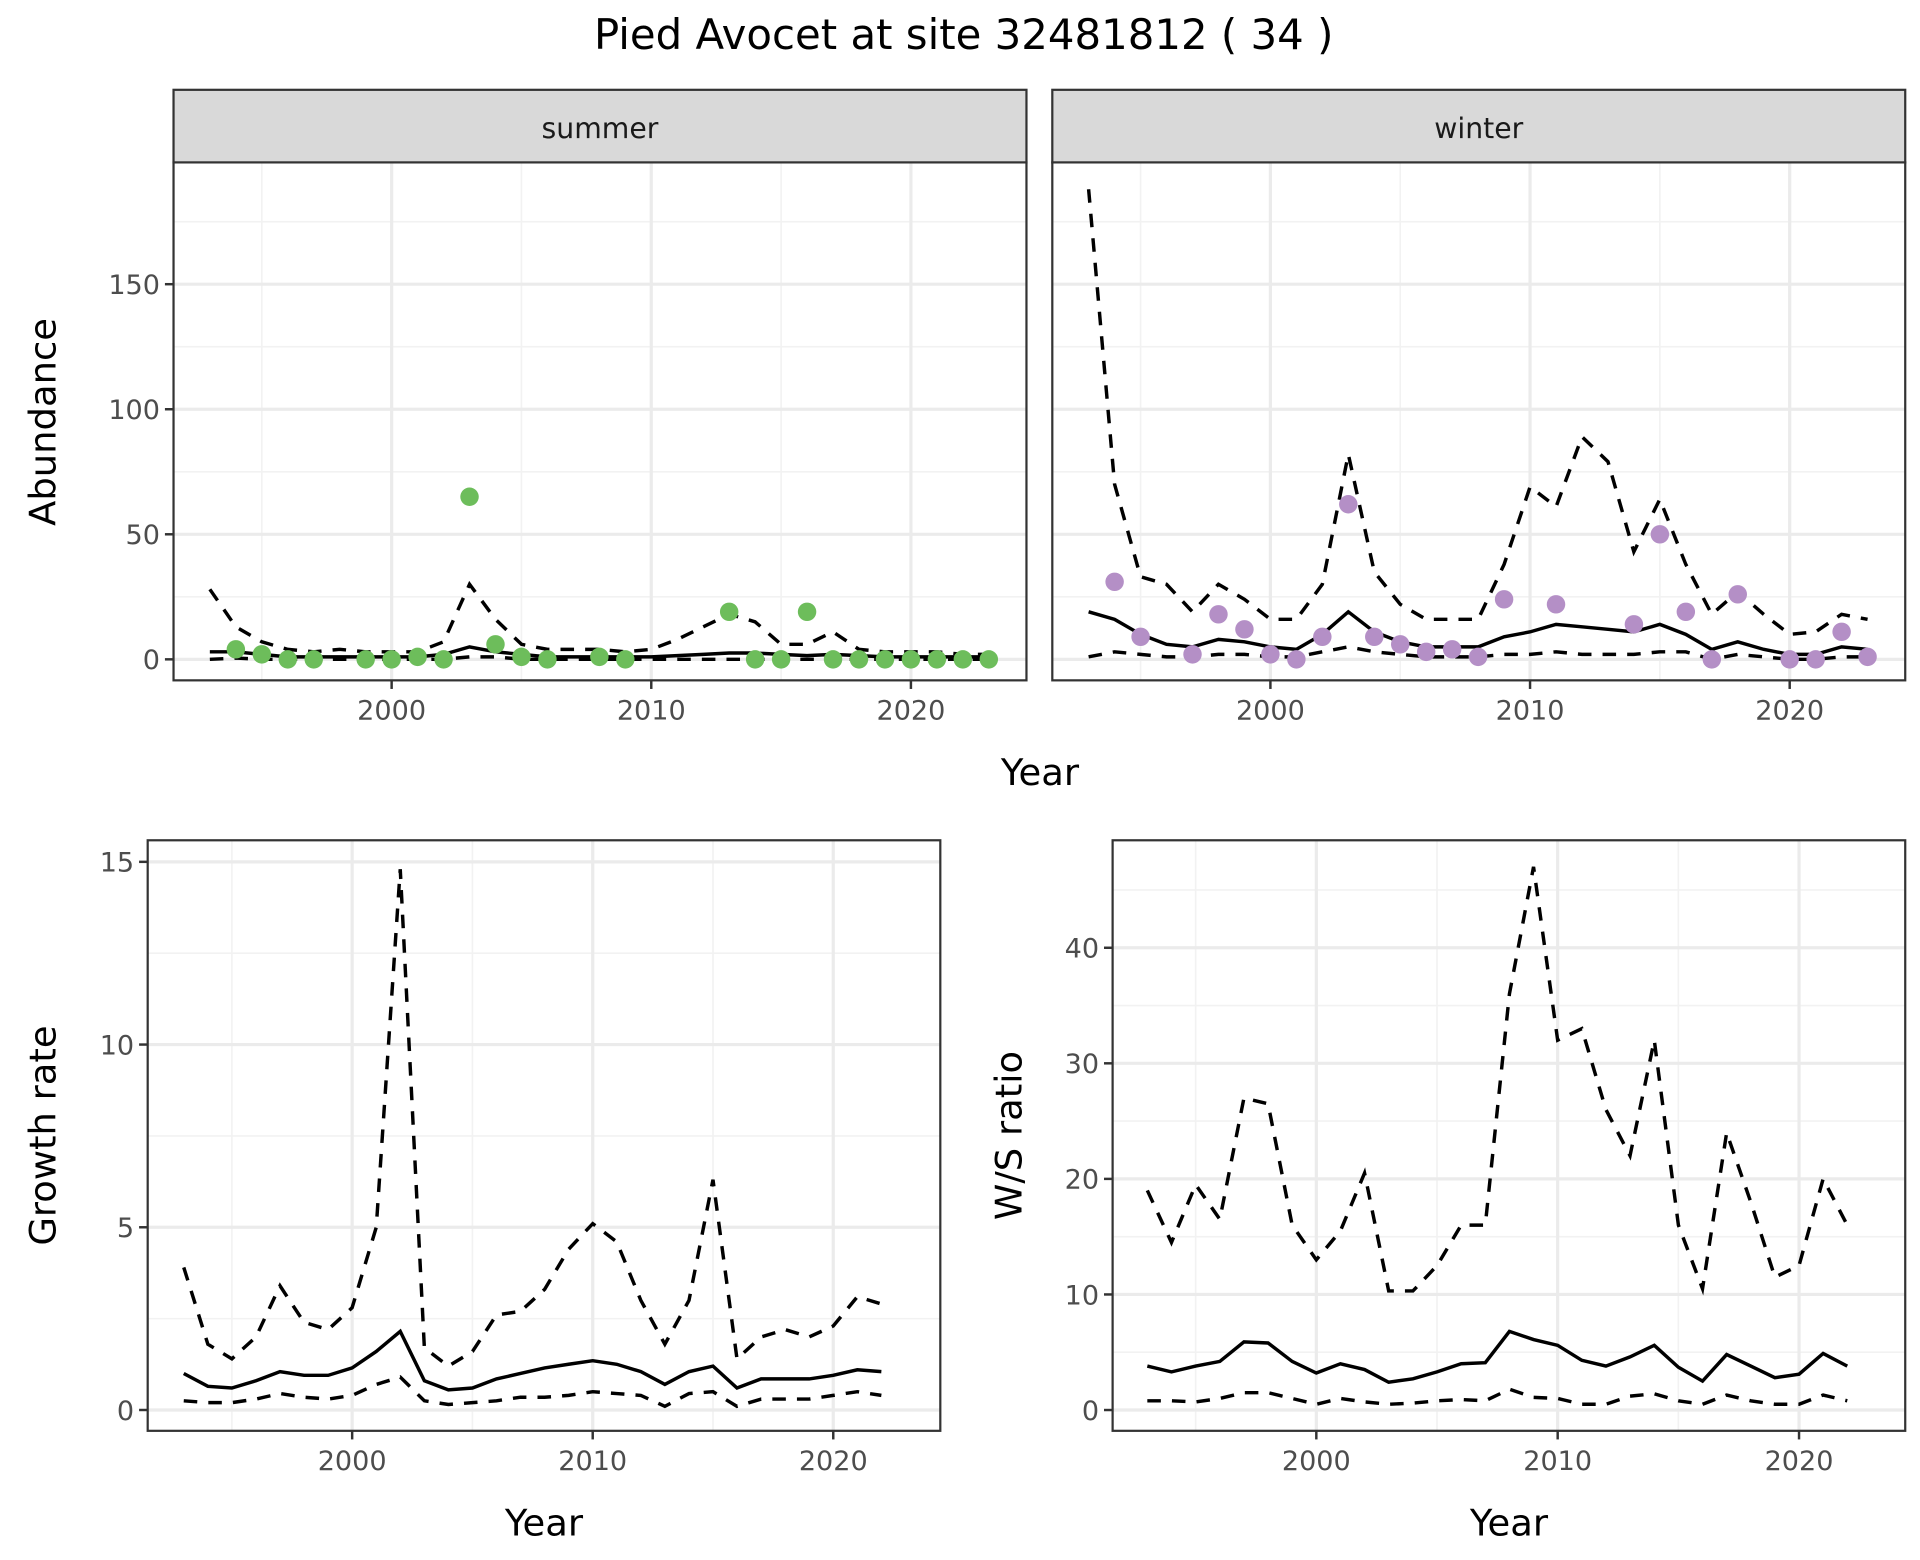 The width and height of the screenshot is (1920, 1560). What do you see at coordinates (1082, 949) in the screenshot?
I see `y-tick-label: 40` at bounding box center [1082, 949].